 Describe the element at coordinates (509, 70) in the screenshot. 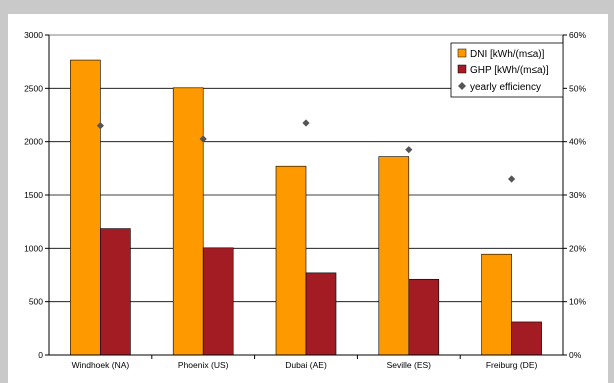

I see `legend-label-ghp: GHP [kWh/(m≤a)]` at that location.